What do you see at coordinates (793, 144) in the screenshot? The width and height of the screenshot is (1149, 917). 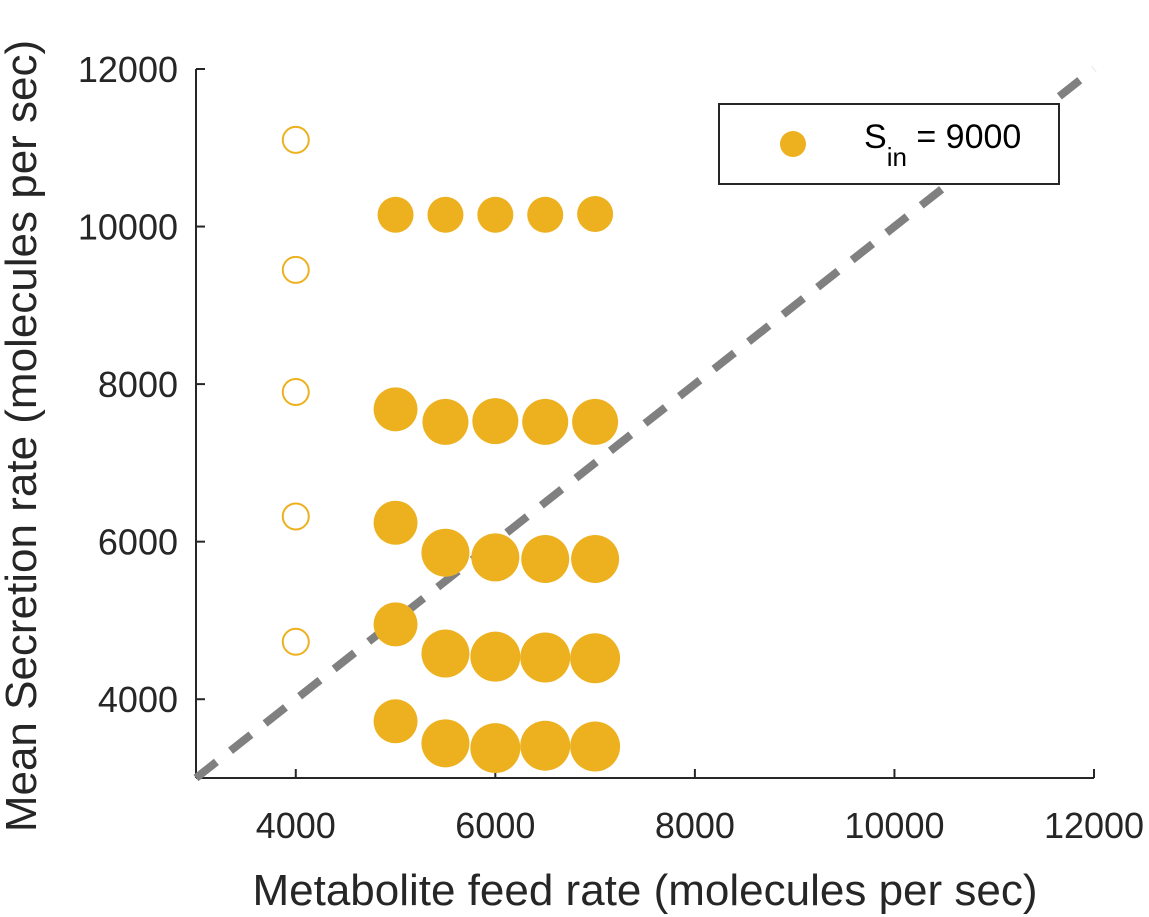 I see `legend-marker` at bounding box center [793, 144].